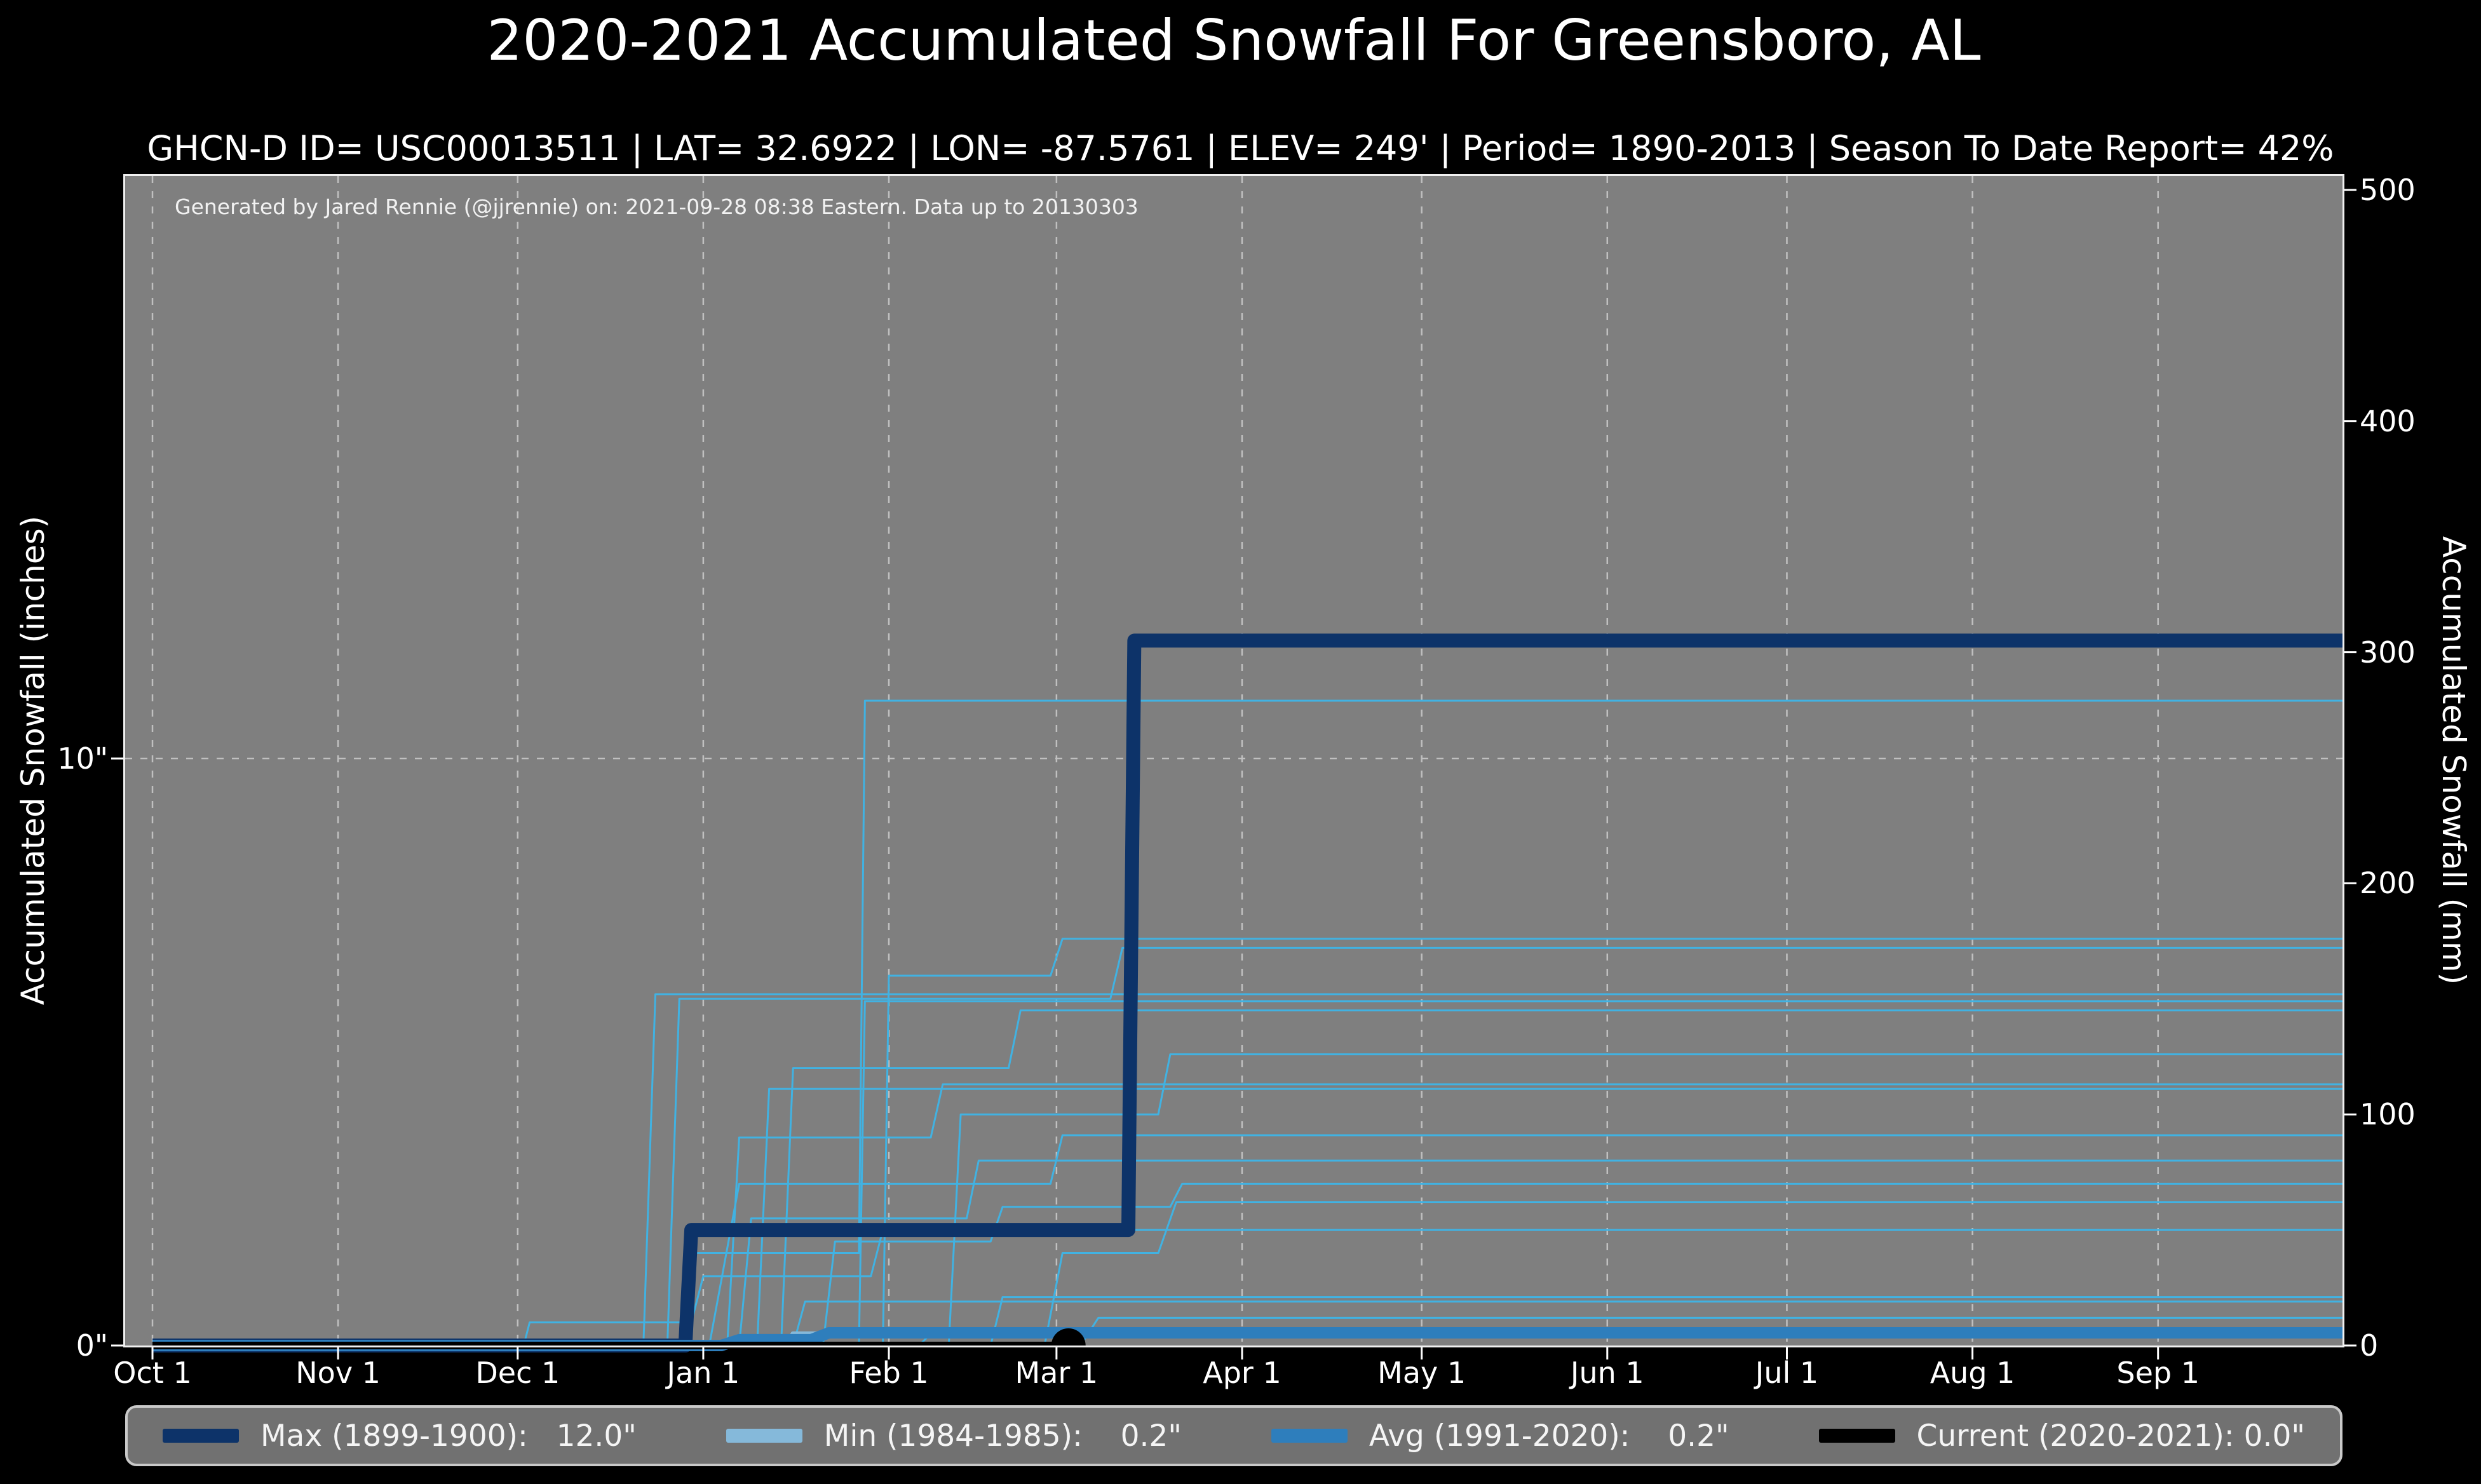 This screenshot has height=1484, width=2481. What do you see at coordinates (1856, 1436) in the screenshot?
I see `legend-swatch-current` at bounding box center [1856, 1436].